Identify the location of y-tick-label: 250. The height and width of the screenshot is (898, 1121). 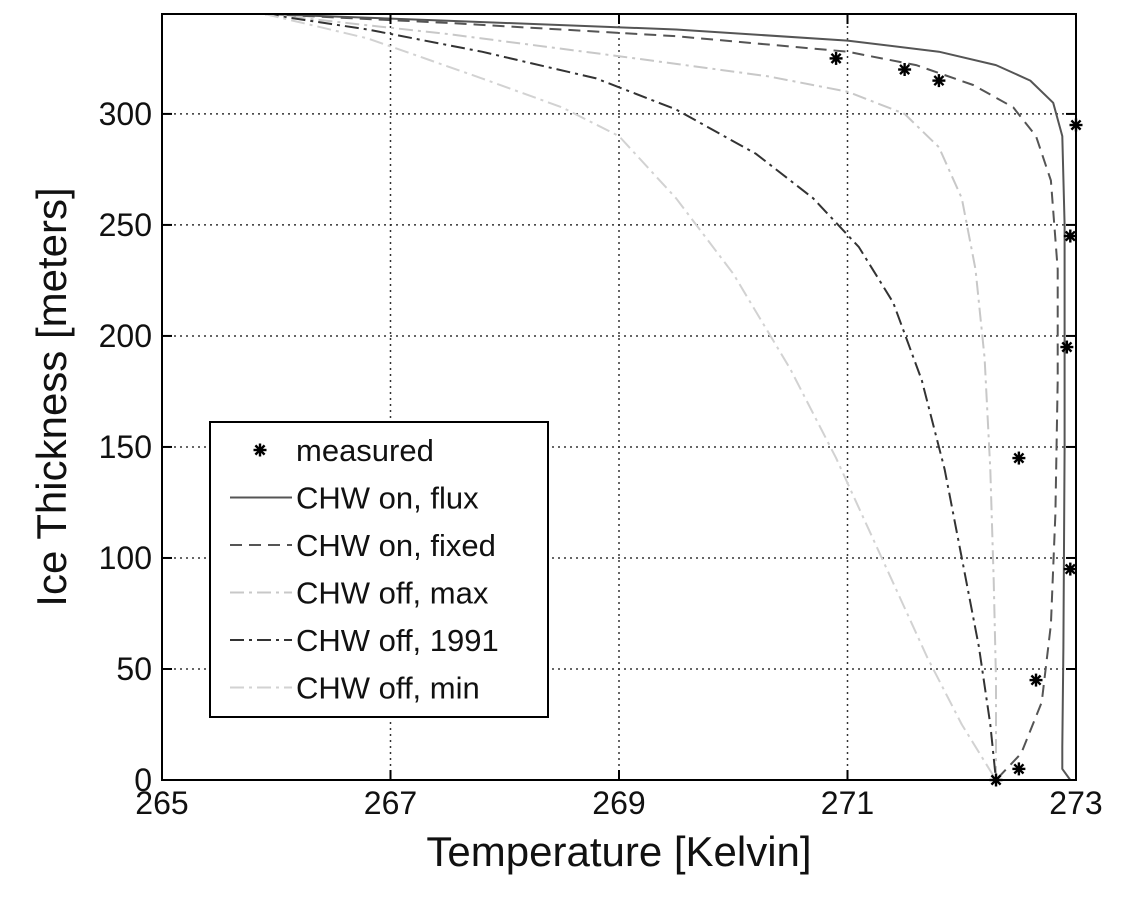
(125, 225).